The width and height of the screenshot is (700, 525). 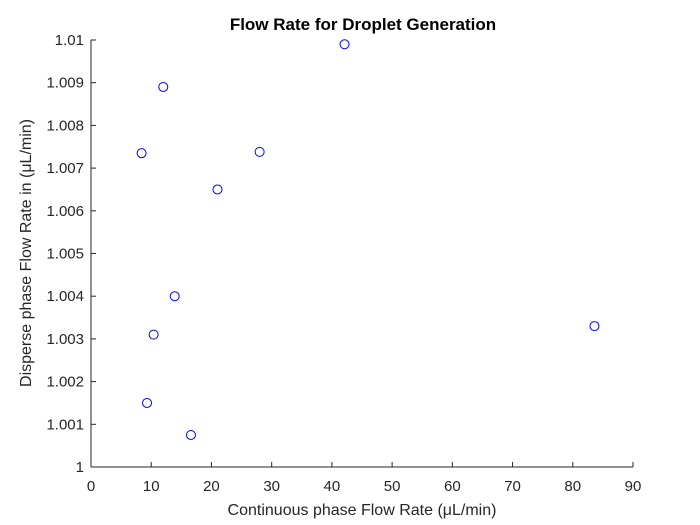 What do you see at coordinates (363, 24) in the screenshot?
I see `chart-title: Flow Rate for Droplet Generation` at bounding box center [363, 24].